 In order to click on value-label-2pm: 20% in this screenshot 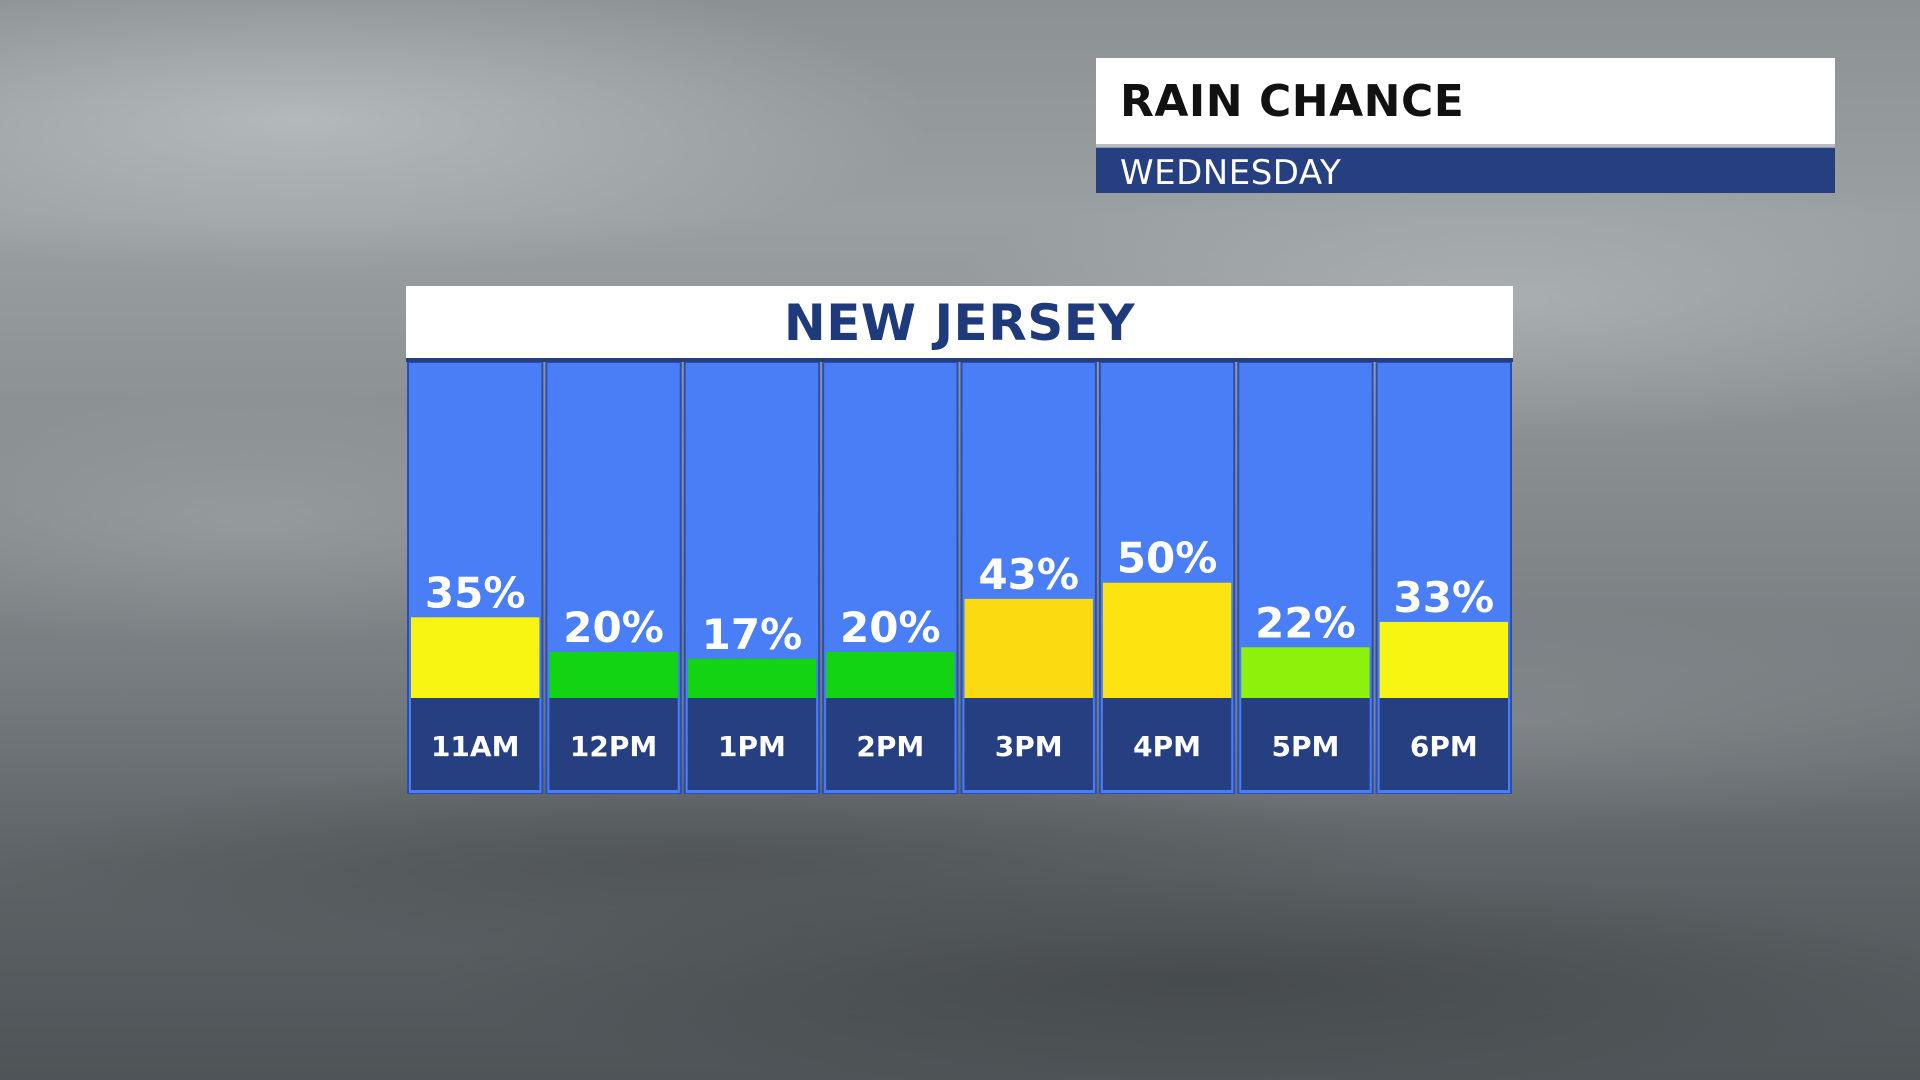, I will do `click(890, 627)`.